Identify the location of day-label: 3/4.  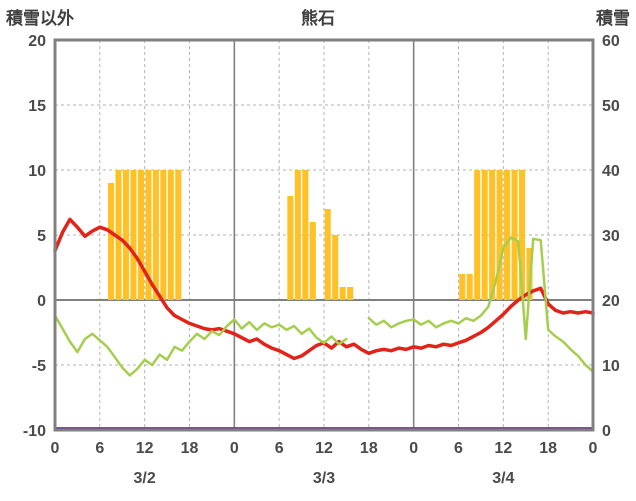
(503, 478).